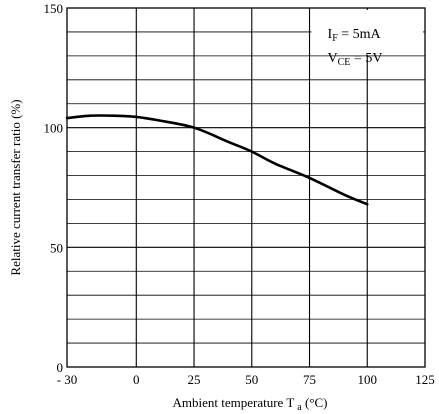 The width and height of the screenshot is (439, 414). What do you see at coordinates (56, 247) in the screenshot?
I see `y-tick-label: 50` at bounding box center [56, 247].